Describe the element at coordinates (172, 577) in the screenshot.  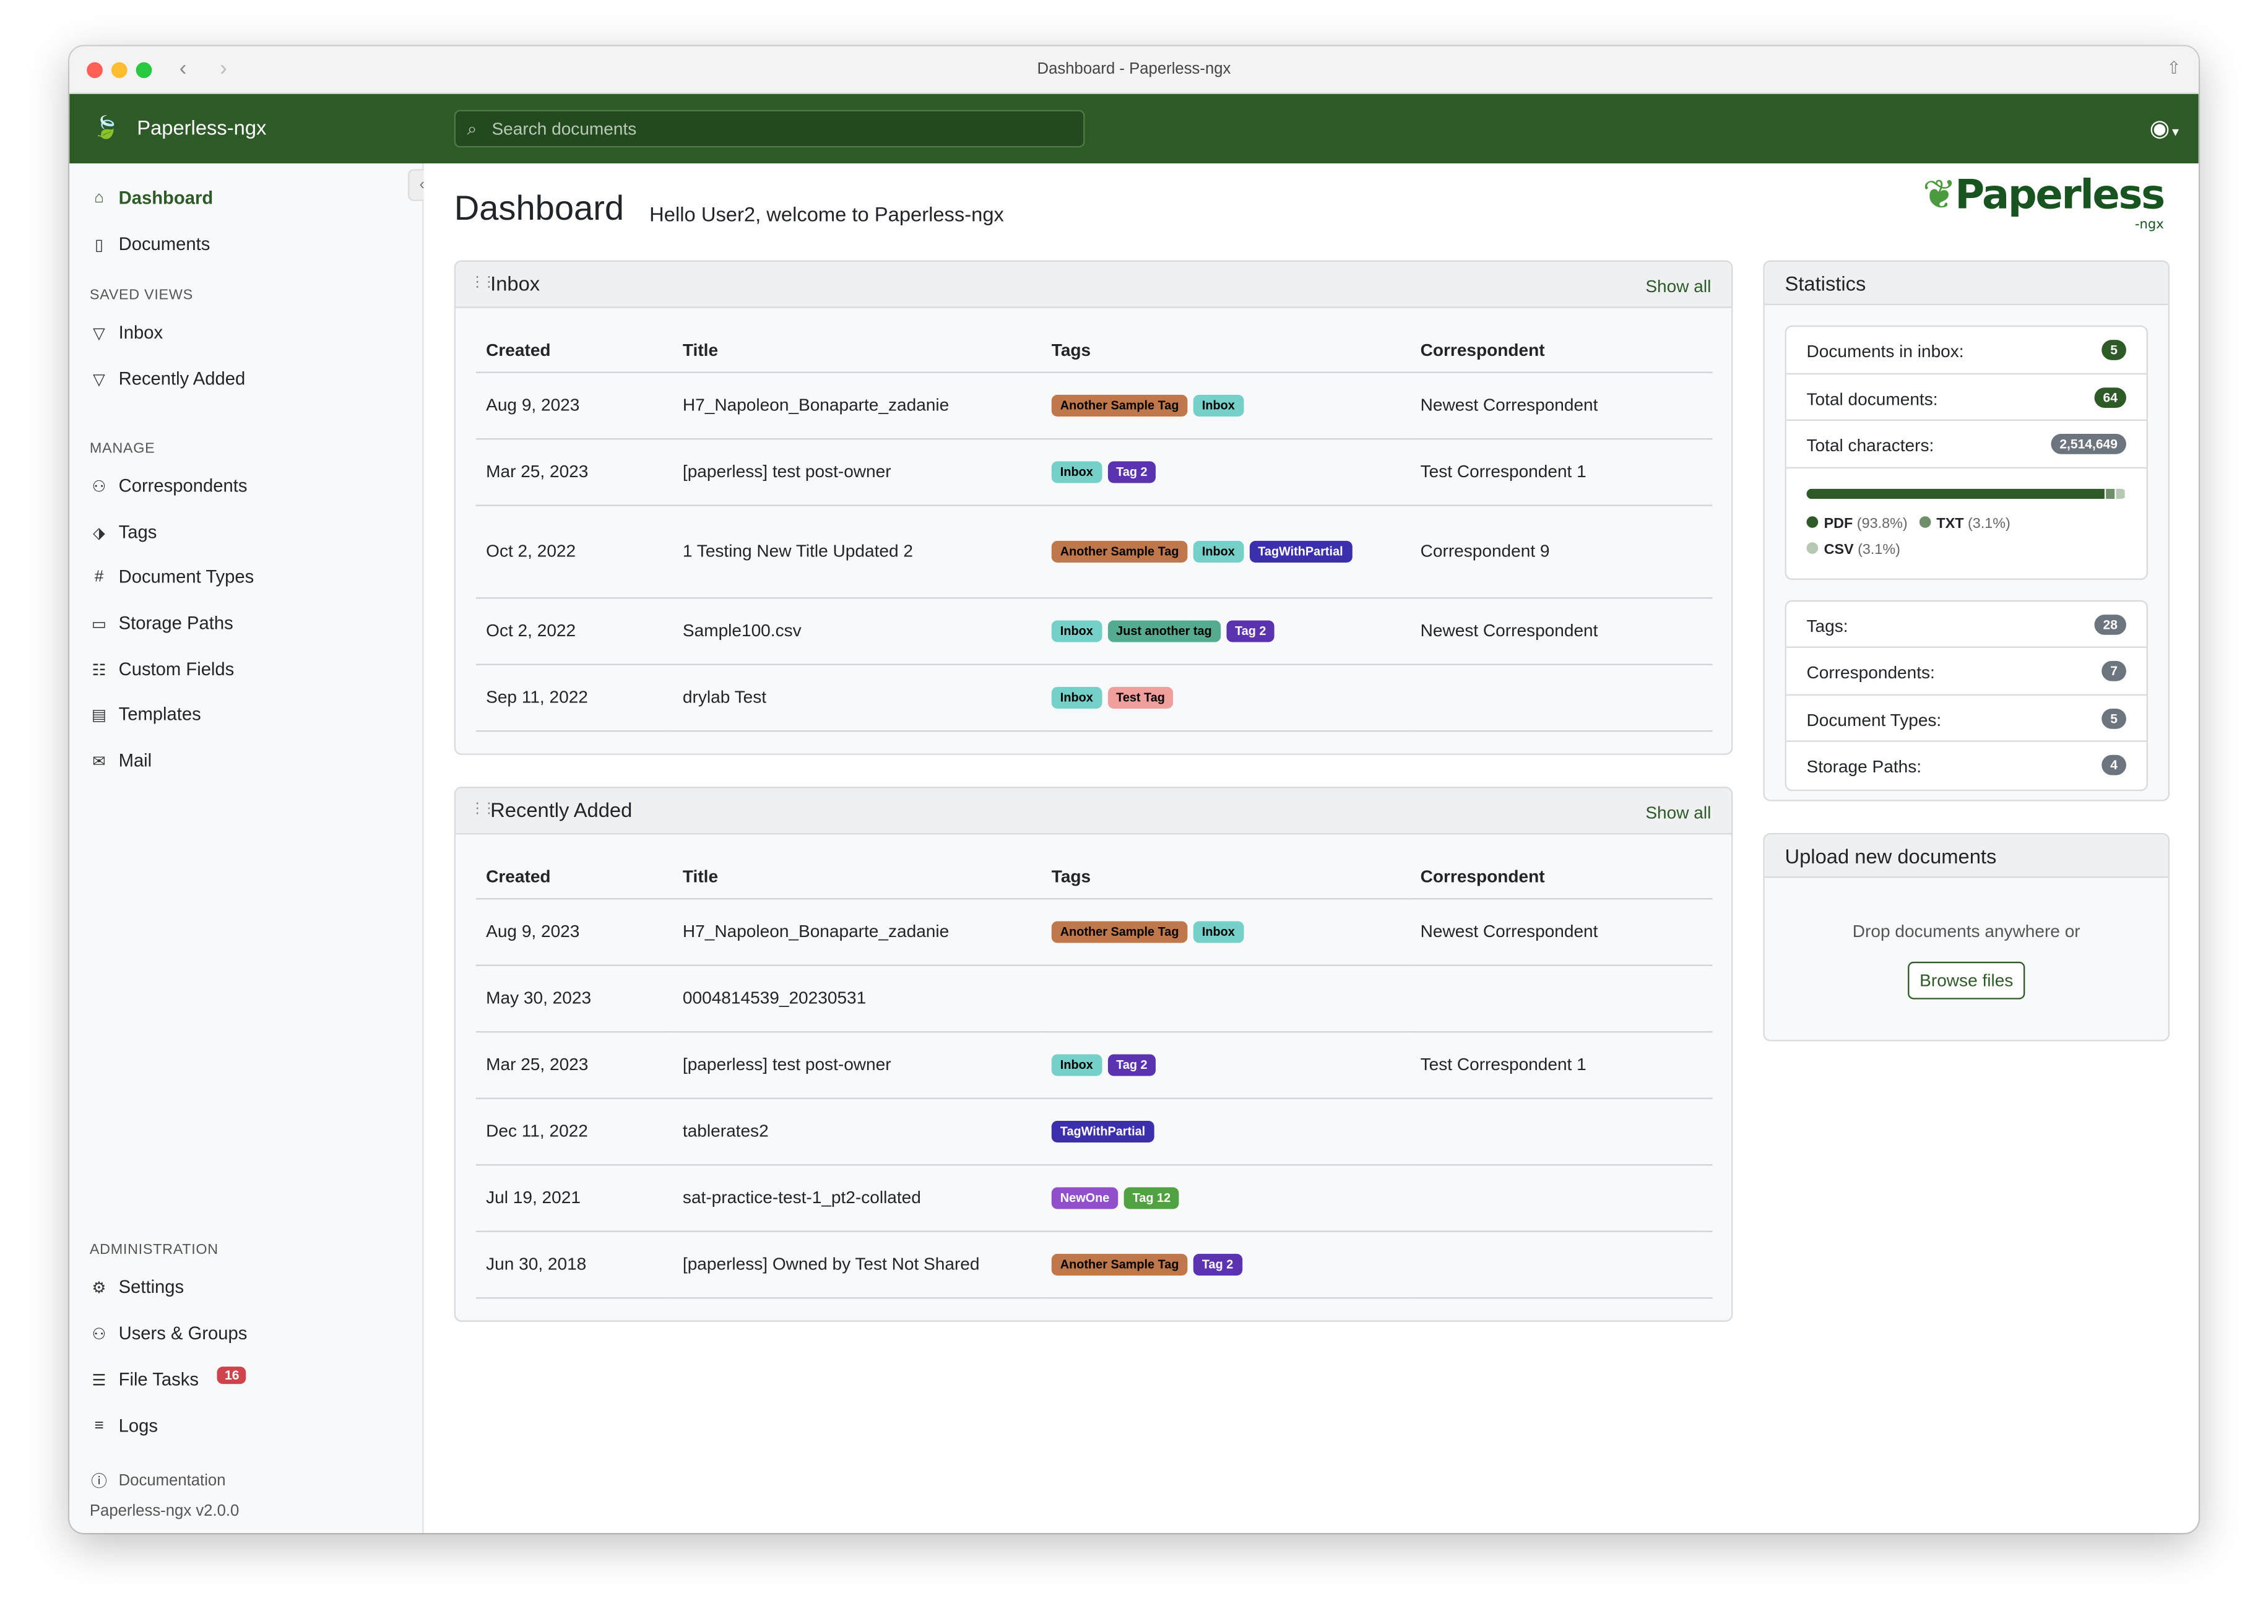
I see `sidebar-item-document-types: # Document Types` at that location.